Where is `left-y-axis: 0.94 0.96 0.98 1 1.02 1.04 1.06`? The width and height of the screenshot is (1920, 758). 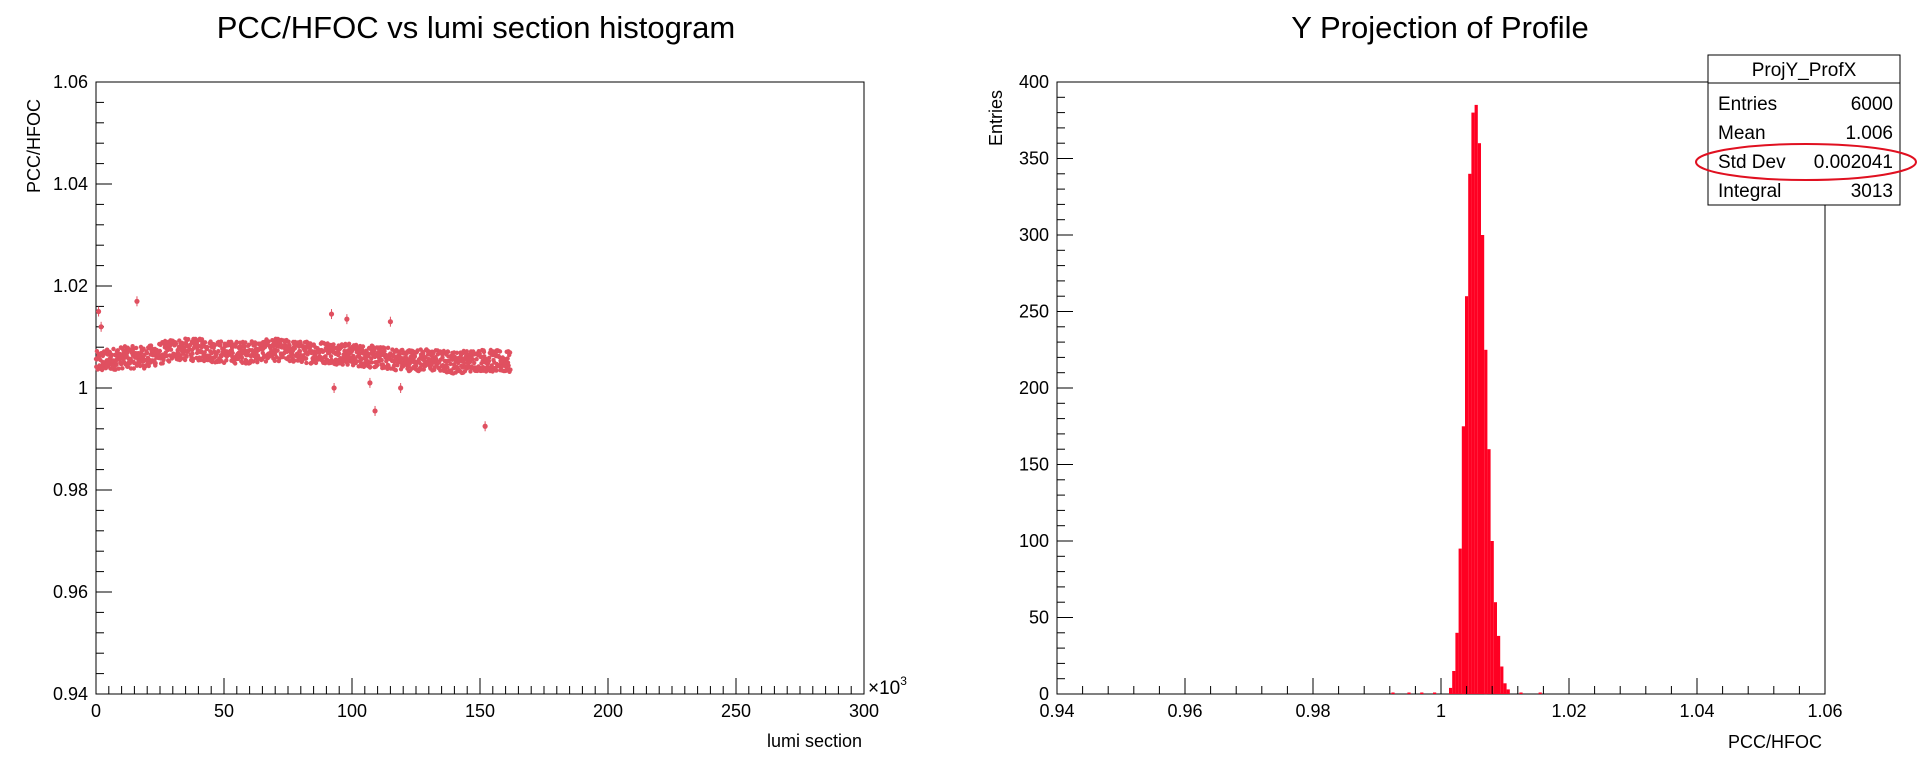 left-y-axis: 0.94 0.96 0.98 1 1.02 1.04 1.06 is located at coordinates (82, 388).